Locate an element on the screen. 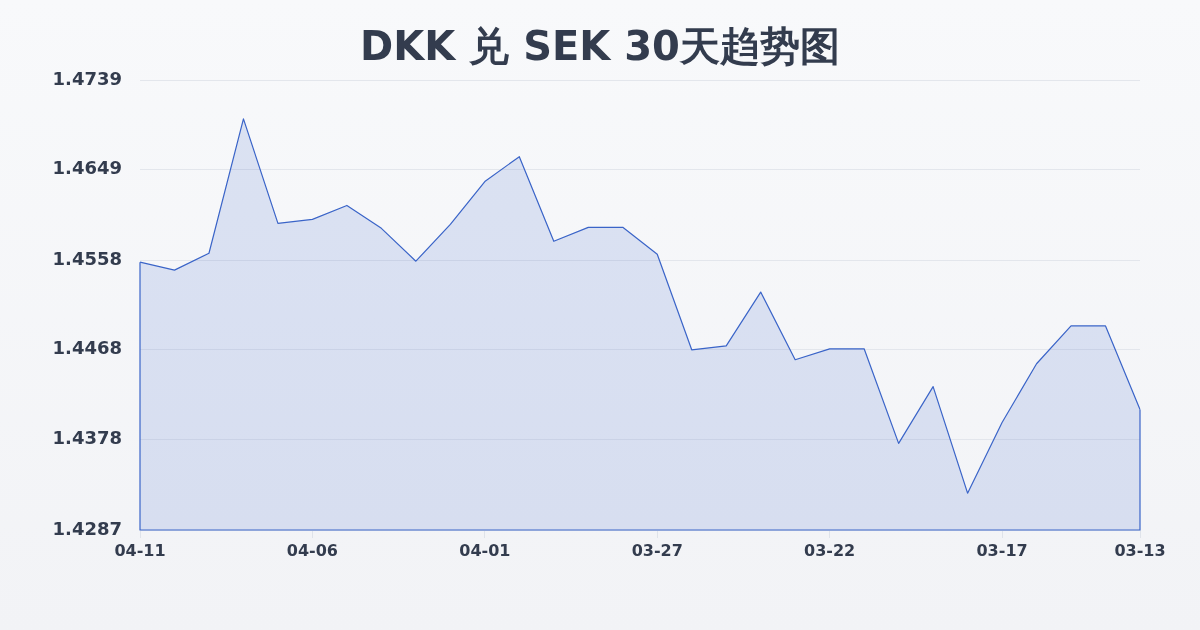  x-tick-label: 04-06 is located at coordinates (312, 550).